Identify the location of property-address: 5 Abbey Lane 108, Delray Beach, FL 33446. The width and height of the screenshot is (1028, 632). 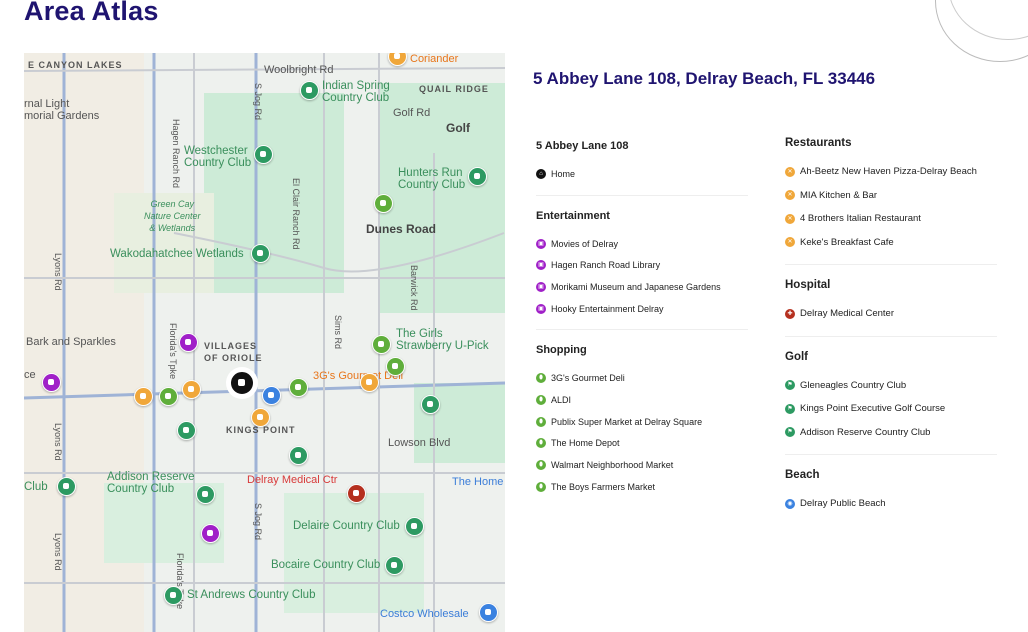
(704, 78).